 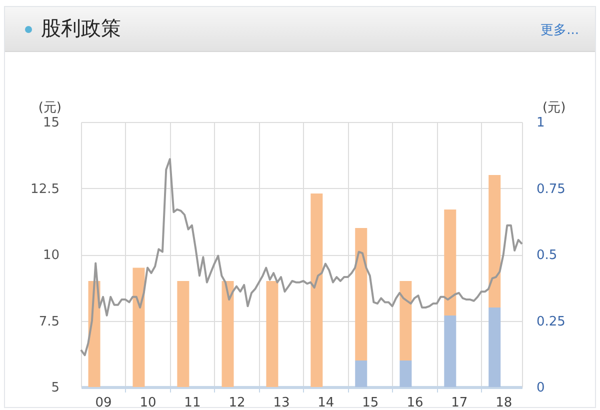 What do you see at coordinates (51, 255) in the screenshot?
I see `y-tick-label: 10` at bounding box center [51, 255].